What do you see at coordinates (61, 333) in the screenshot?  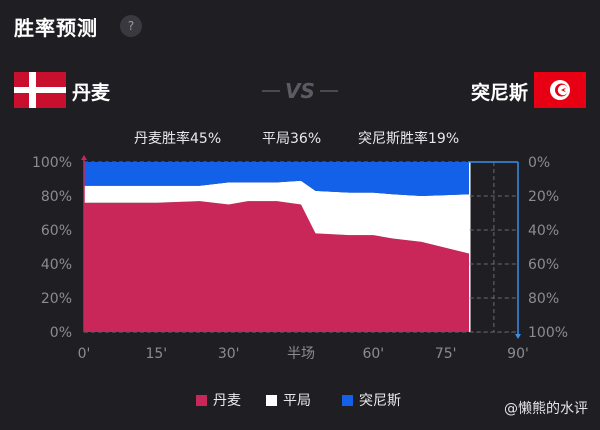 I see `y-left-tick-label: 0%` at bounding box center [61, 333].